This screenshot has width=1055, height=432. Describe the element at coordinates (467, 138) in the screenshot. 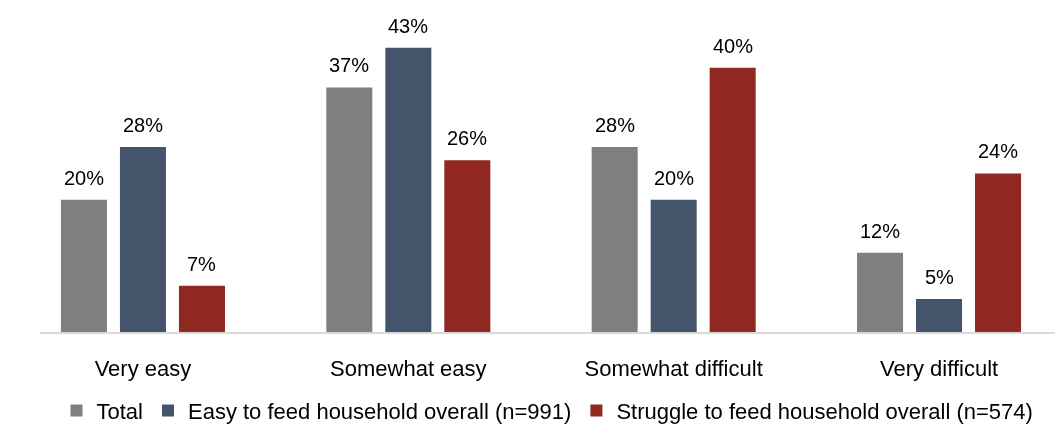

I see `data-label: 26%` at that location.